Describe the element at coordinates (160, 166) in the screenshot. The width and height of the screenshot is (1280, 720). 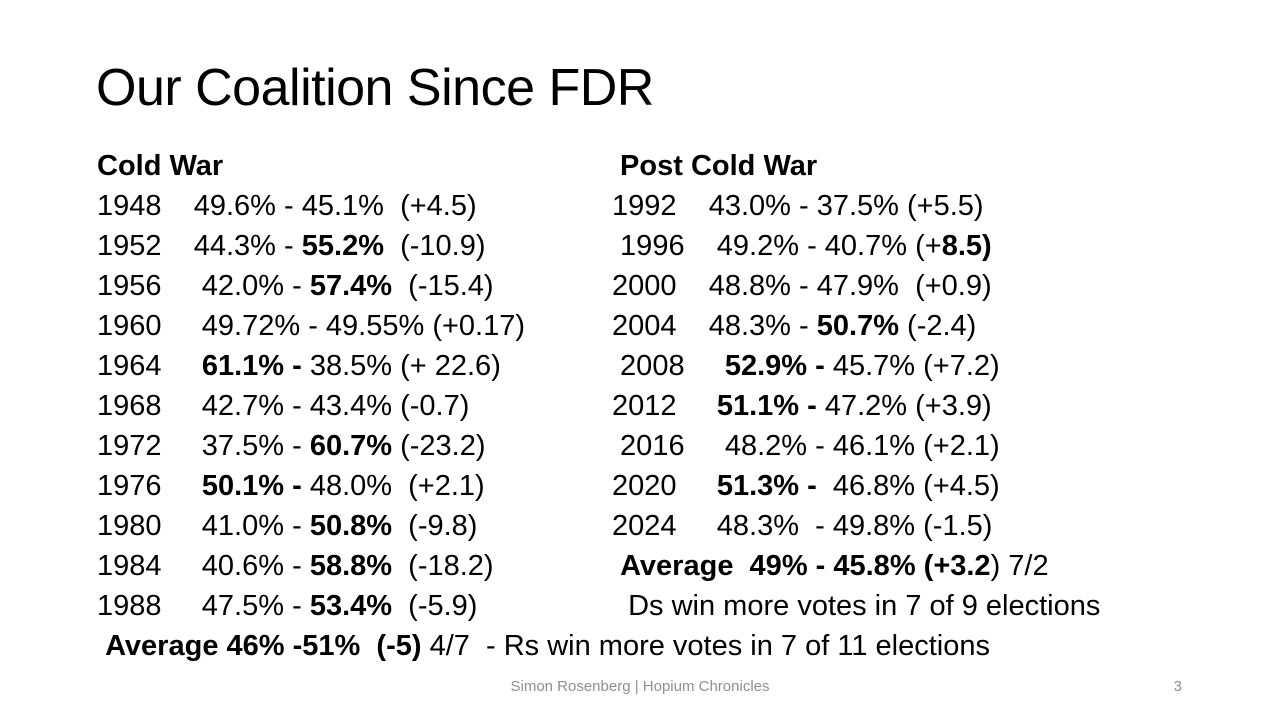
I see `line-segment: Cold War` at that location.